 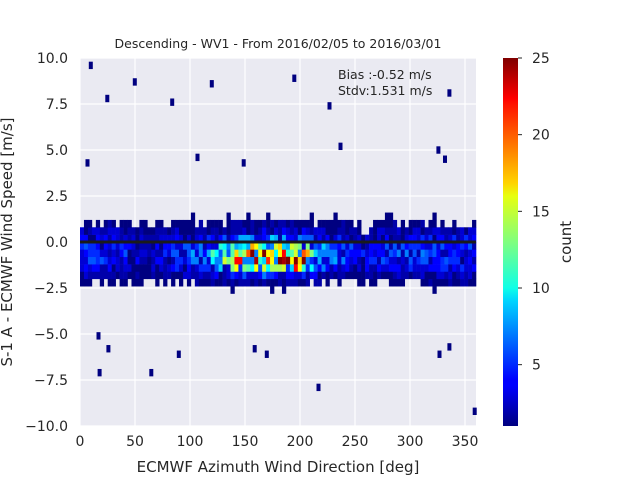 What do you see at coordinates (87, 163) in the screenshot?
I see `outlier-cell` at bounding box center [87, 163].